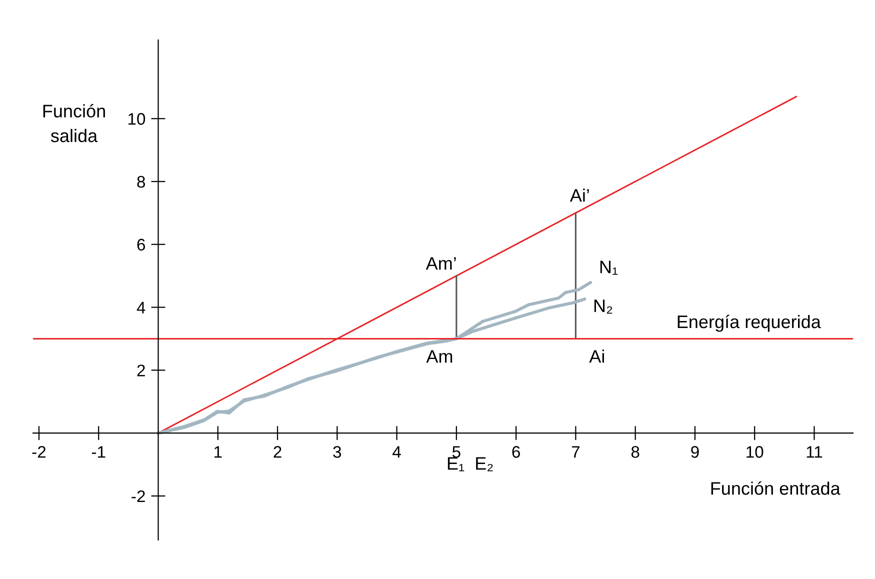 The width and height of the screenshot is (875, 579). What do you see at coordinates (278, 452) in the screenshot?
I see `x-tick-label: 2` at bounding box center [278, 452].